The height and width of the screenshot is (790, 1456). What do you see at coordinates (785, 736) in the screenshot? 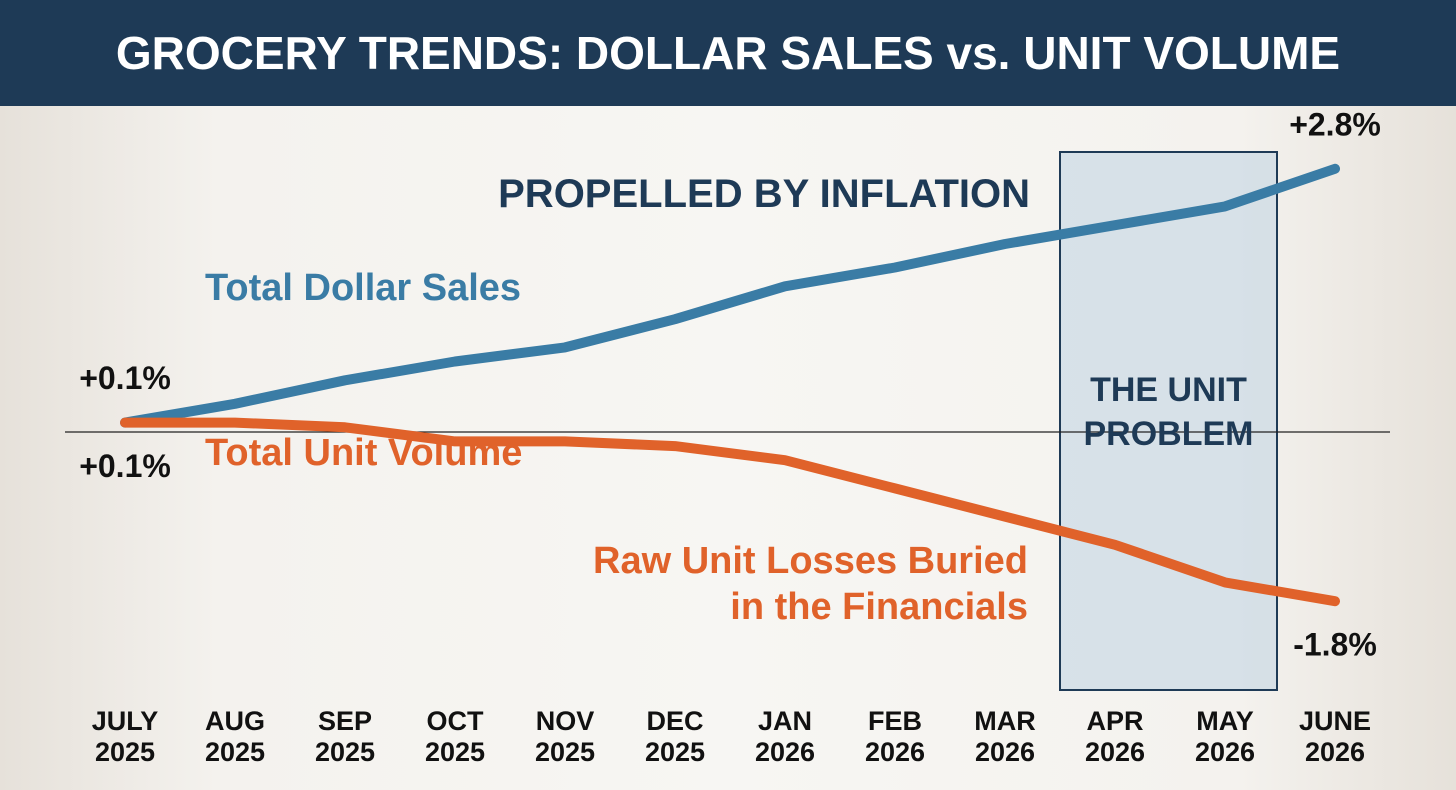
I see `x-tick-label: JAN 2026` at bounding box center [785, 736].